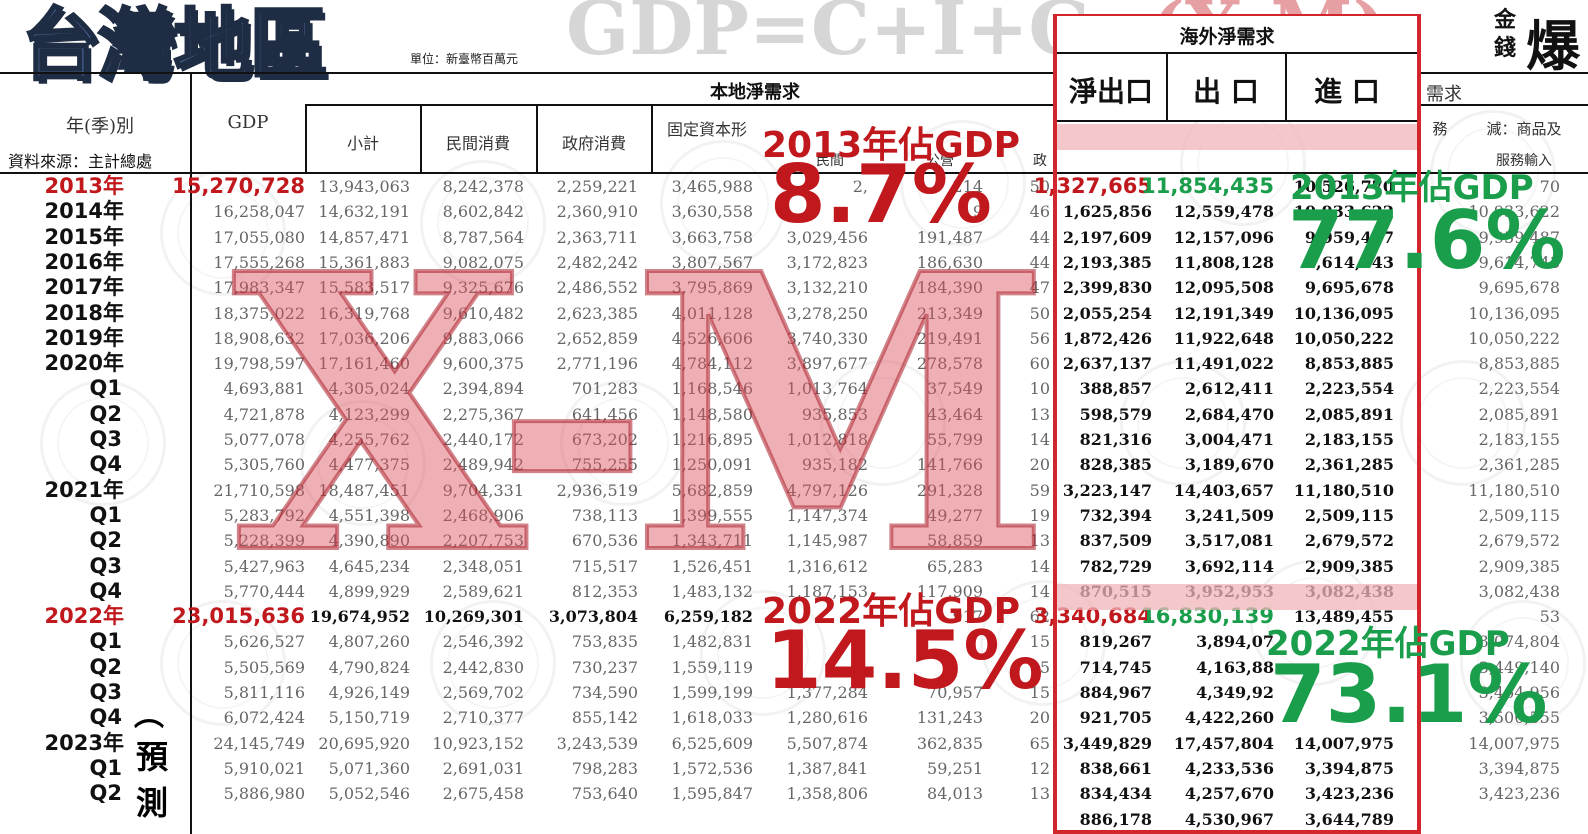 This screenshot has width=1588, height=834. Describe the element at coordinates (1519, 642) in the screenshot. I see `cell-r2: 3,074,804` at that location.